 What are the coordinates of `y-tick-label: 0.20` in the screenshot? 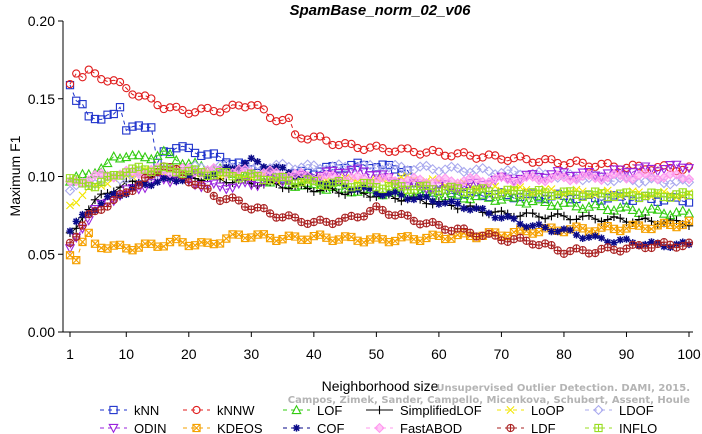 It's located at (41, 21).